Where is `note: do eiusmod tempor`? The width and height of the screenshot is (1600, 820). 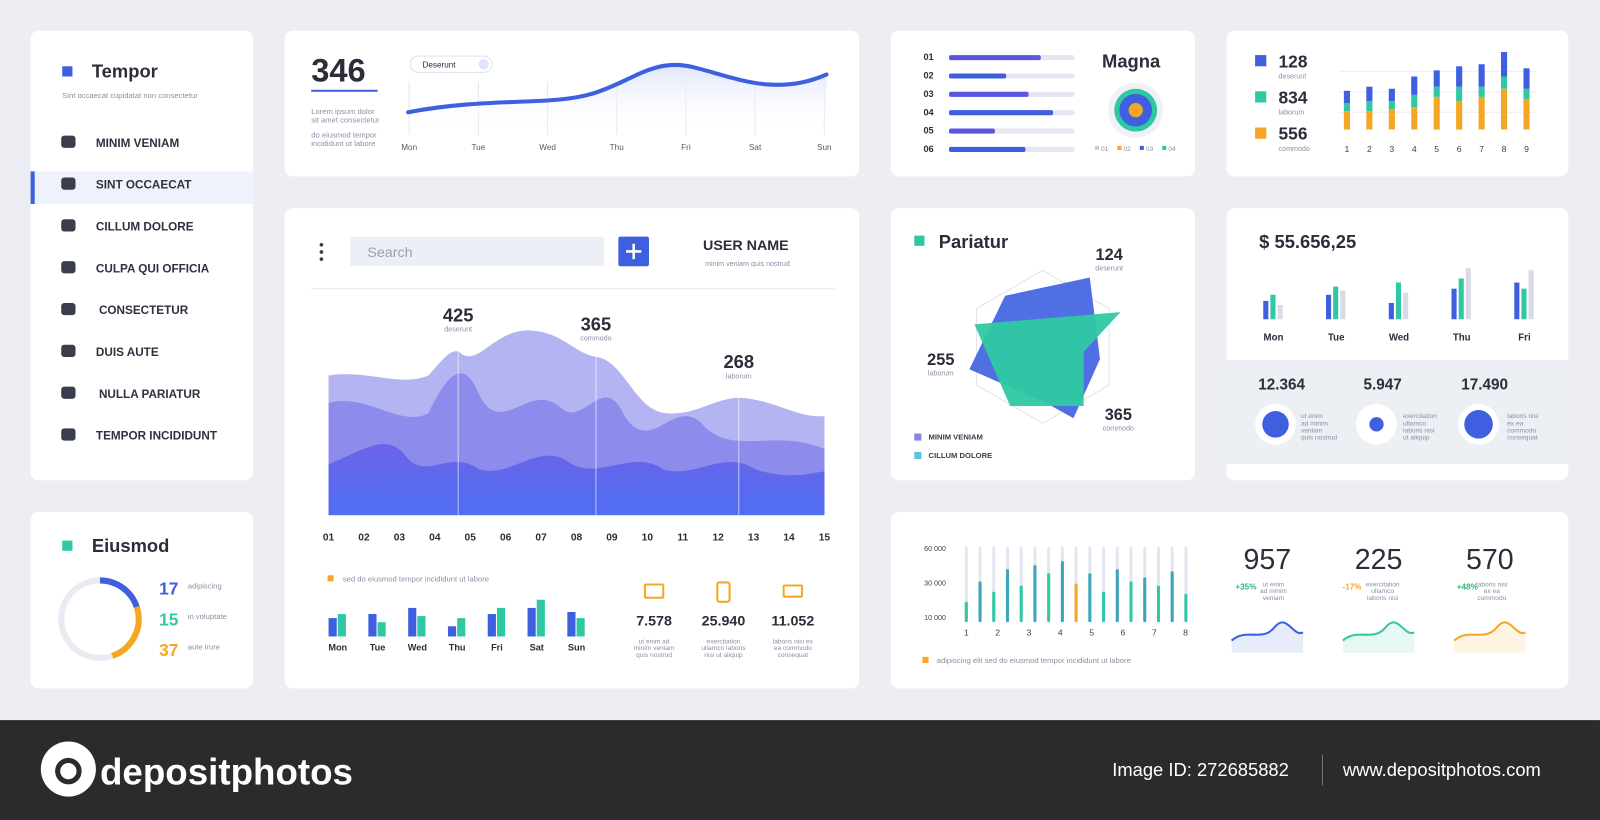 note: do eiusmod tempor is located at coordinates (344, 135).